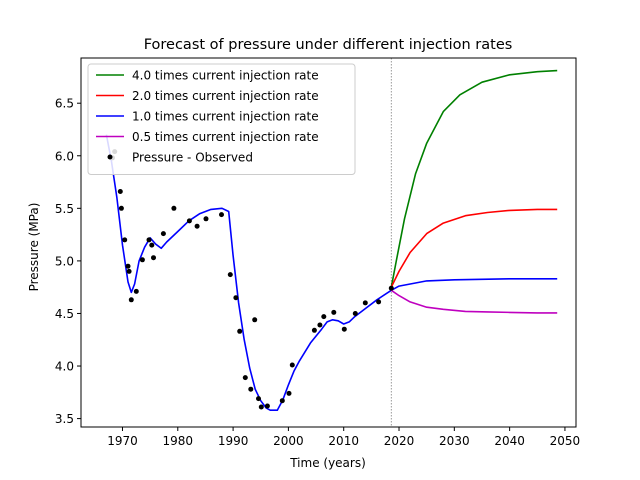 This screenshot has width=640, height=480. What do you see at coordinates (225, 76) in the screenshot?
I see `legend-label-0: 4.0 times current injection rate` at bounding box center [225, 76].